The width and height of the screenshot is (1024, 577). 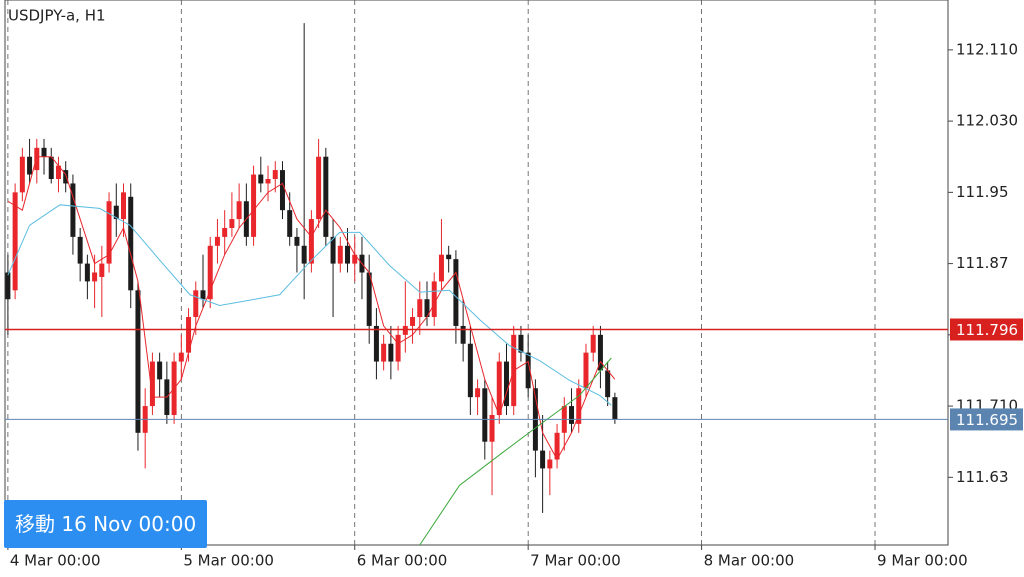 What do you see at coordinates (749, 561) in the screenshot?
I see `x-tick-label: 8 Mar 00:00` at bounding box center [749, 561].